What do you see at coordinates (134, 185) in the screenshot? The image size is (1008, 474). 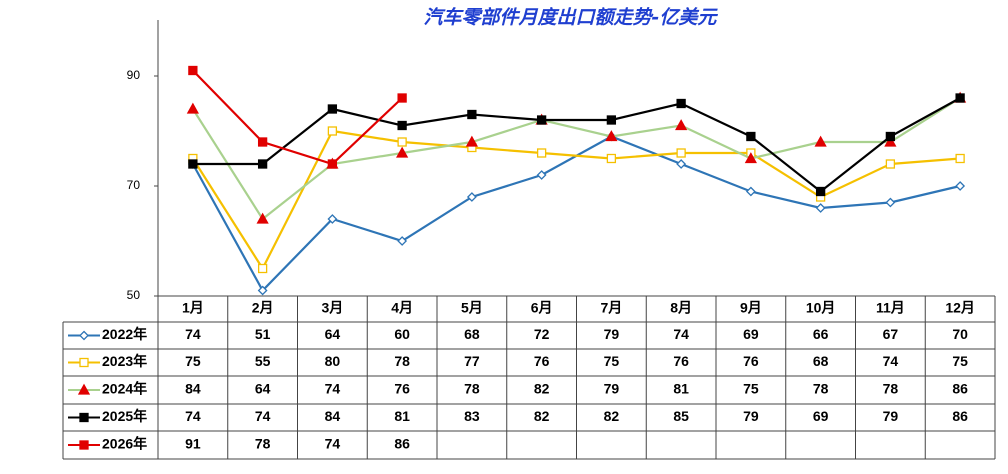 I see `y-tick-label: 70` at bounding box center [134, 185].